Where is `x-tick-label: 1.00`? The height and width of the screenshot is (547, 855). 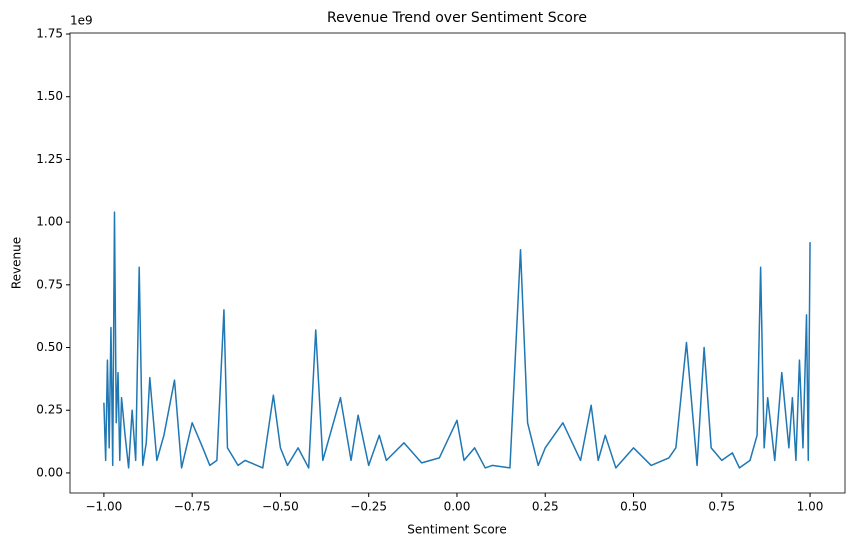
x-tick-label: 1.00 is located at coordinates (810, 507).